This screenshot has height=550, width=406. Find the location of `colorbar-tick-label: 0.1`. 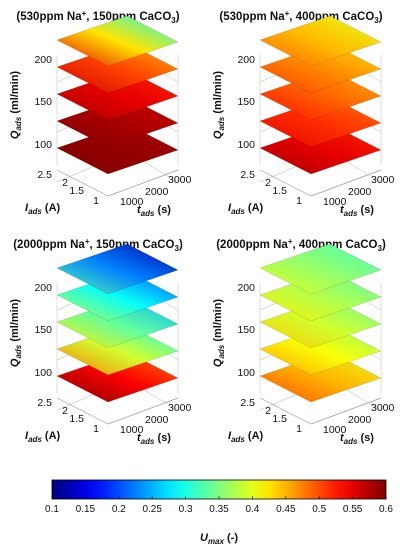

colorbar-tick-label: 0.1 is located at coordinates (52, 509).